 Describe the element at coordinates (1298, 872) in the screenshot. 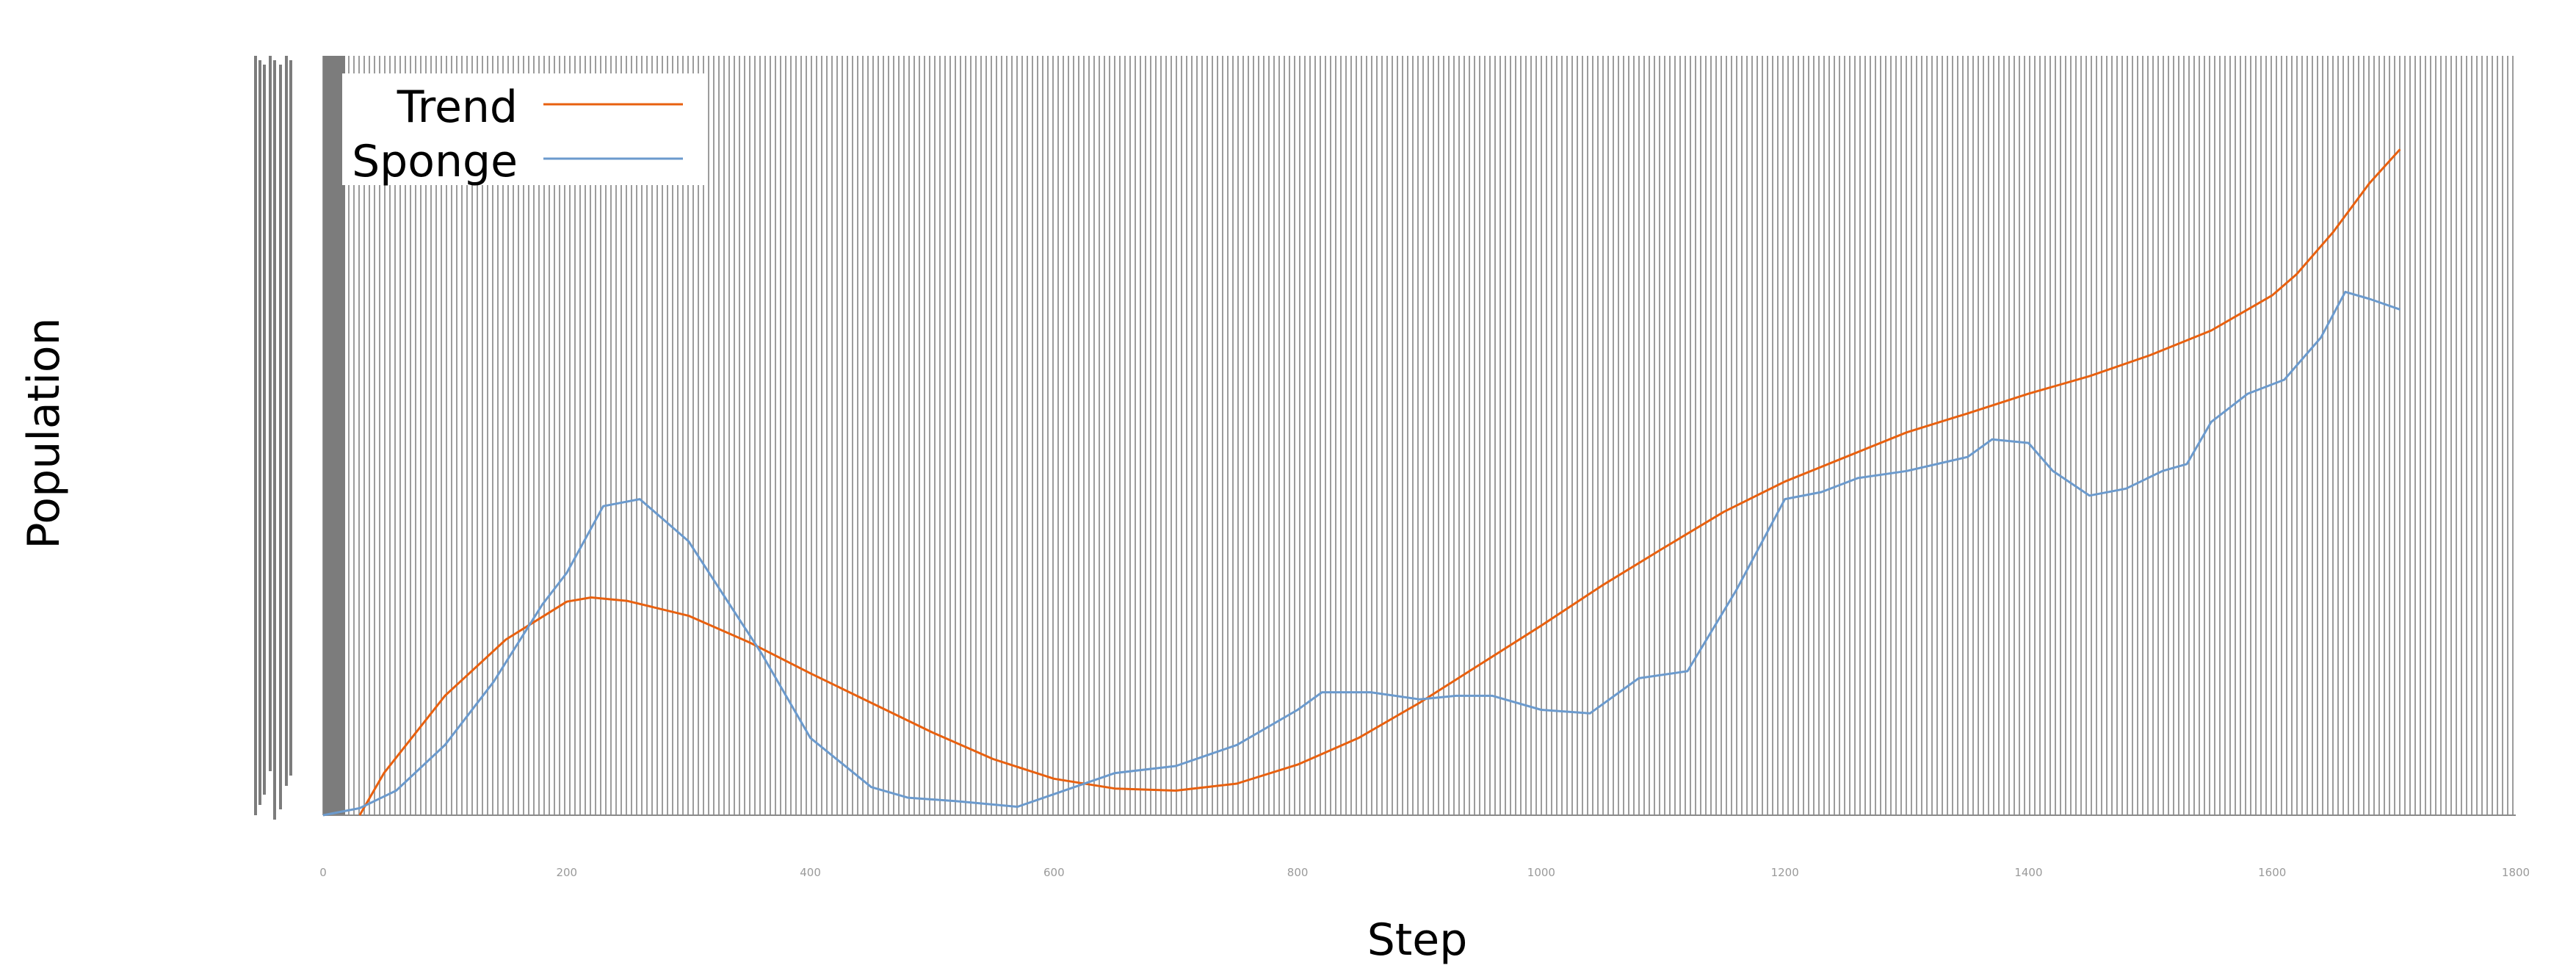

I see `x-tick-label: 800` at that location.